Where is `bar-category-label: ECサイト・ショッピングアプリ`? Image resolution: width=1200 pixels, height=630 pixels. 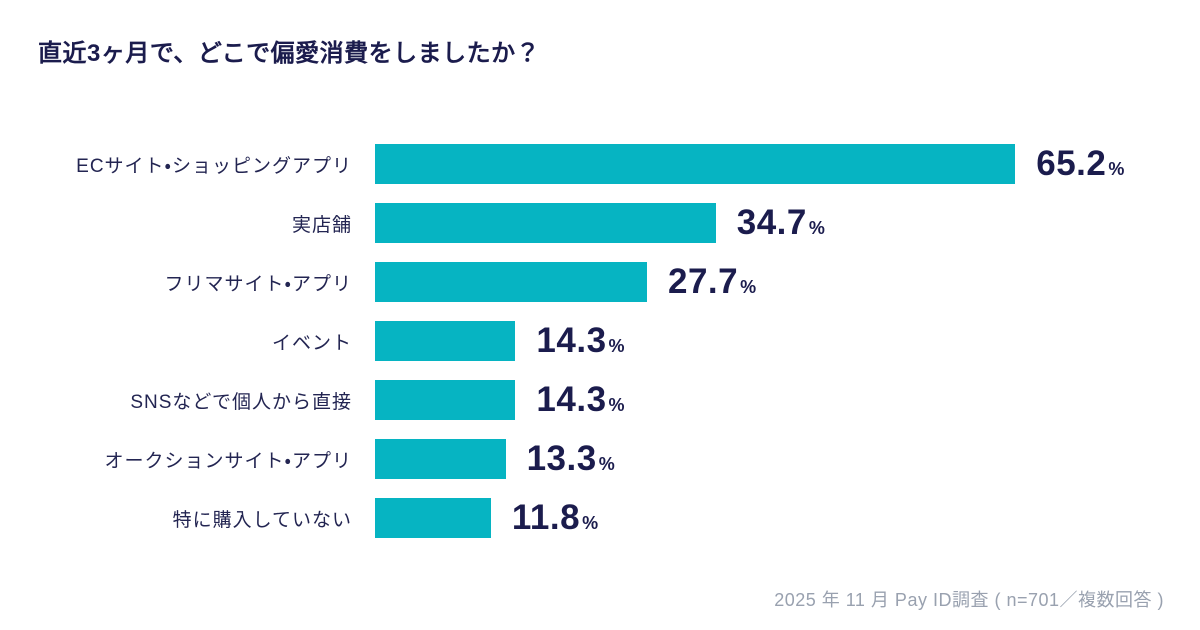
bar-category-label: ECサイト・ショッピングアプリ is located at coordinates (214, 166).